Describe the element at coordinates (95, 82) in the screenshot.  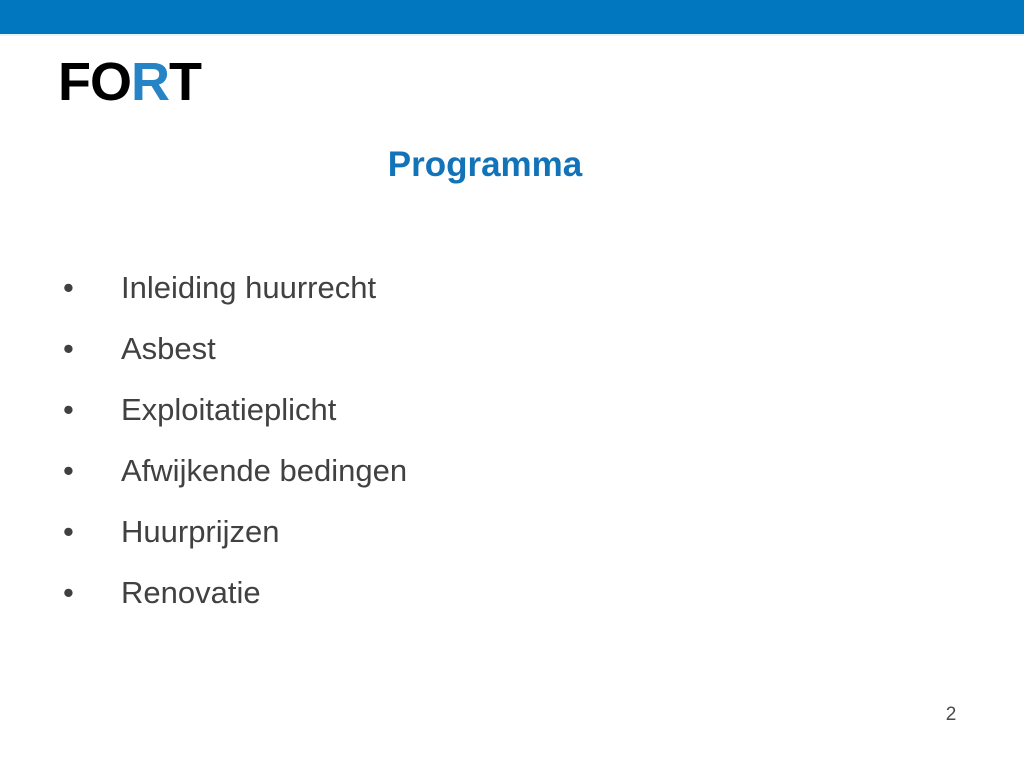
I see `brand-logo-part-1: FO` at that location.